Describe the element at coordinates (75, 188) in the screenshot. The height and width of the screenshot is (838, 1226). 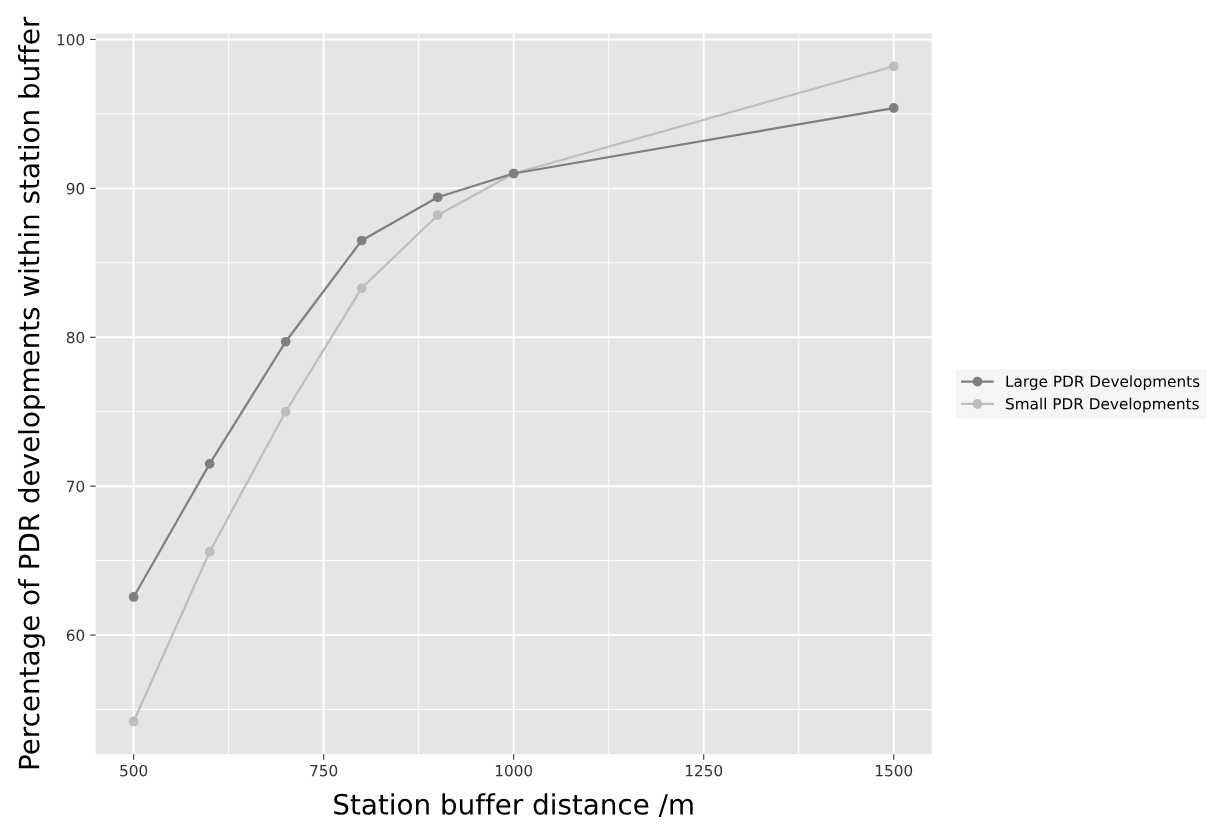
I see `y-tick-label: 90` at that location.